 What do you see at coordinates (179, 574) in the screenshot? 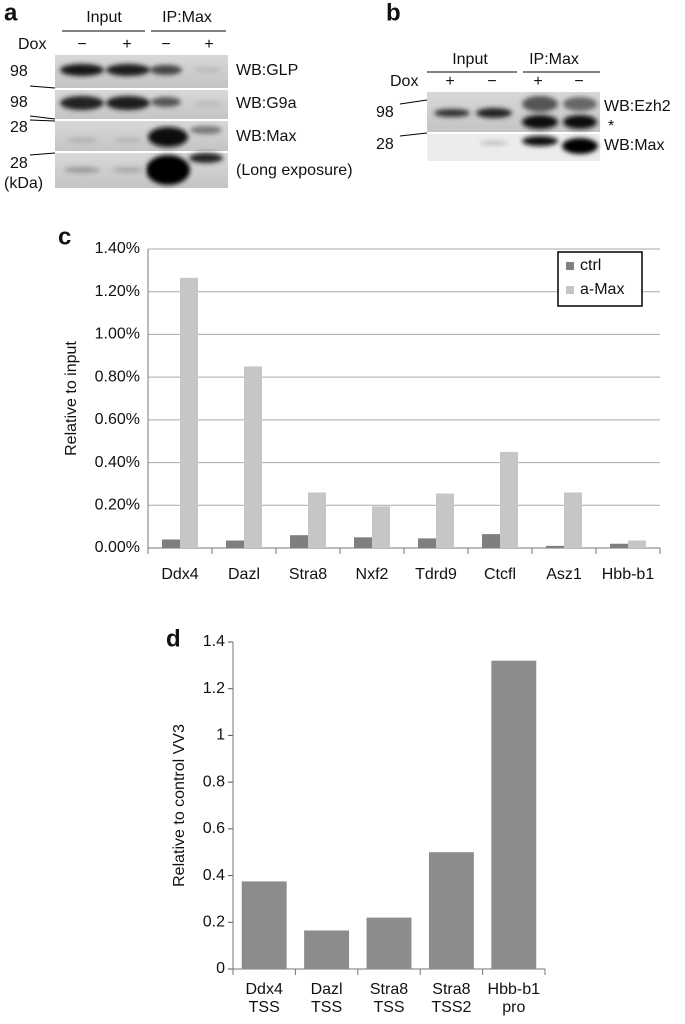
I see `x-tick-label: Ddx4` at bounding box center [179, 574].